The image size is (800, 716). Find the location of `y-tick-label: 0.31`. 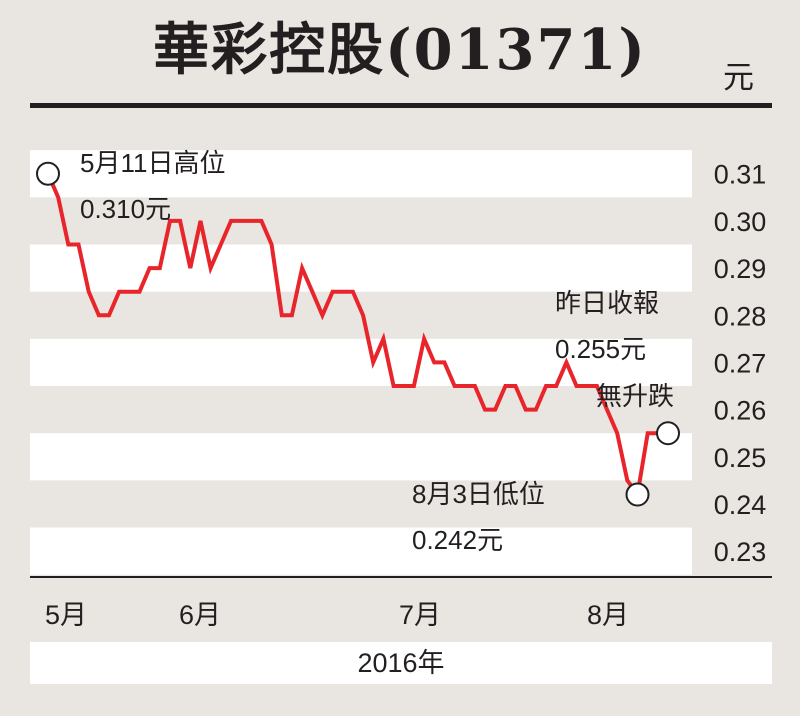

y-tick-label: 0.31 is located at coordinates (740, 175).